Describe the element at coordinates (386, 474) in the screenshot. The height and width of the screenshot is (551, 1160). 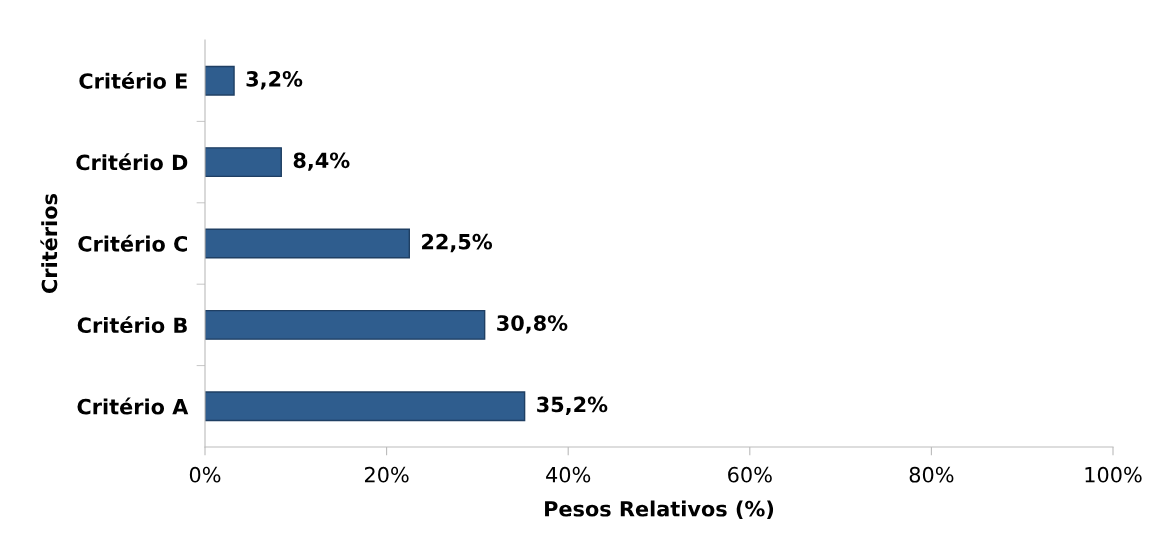
I see `x-tick-label: 20%` at that location.